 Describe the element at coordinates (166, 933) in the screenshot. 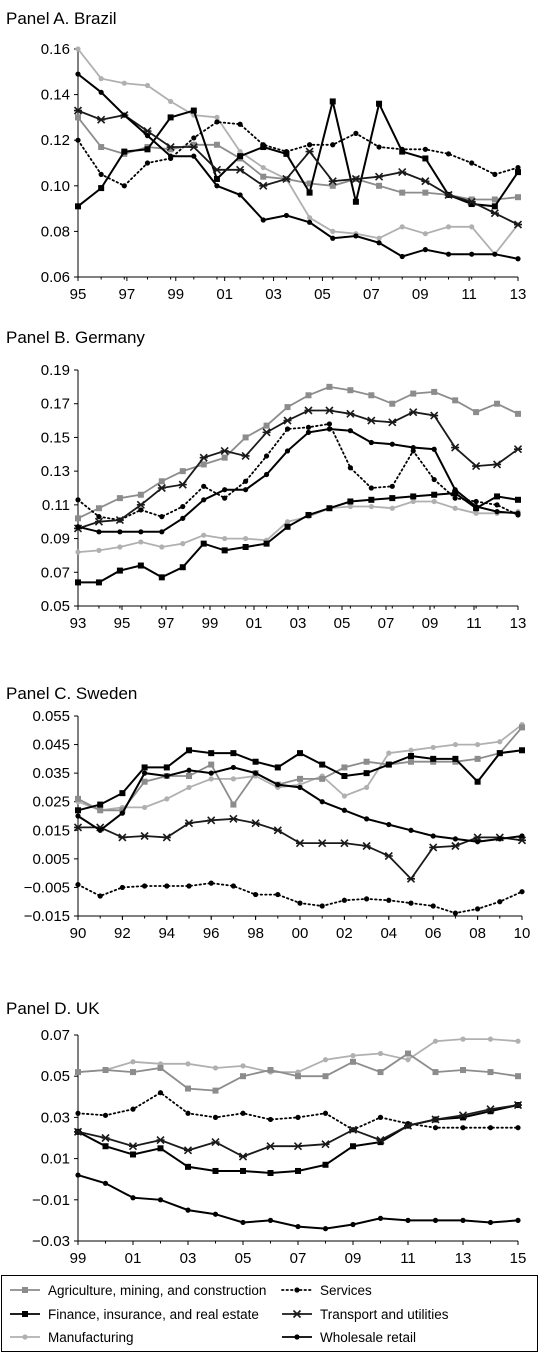

I see `x-tick-label: 94` at that location.